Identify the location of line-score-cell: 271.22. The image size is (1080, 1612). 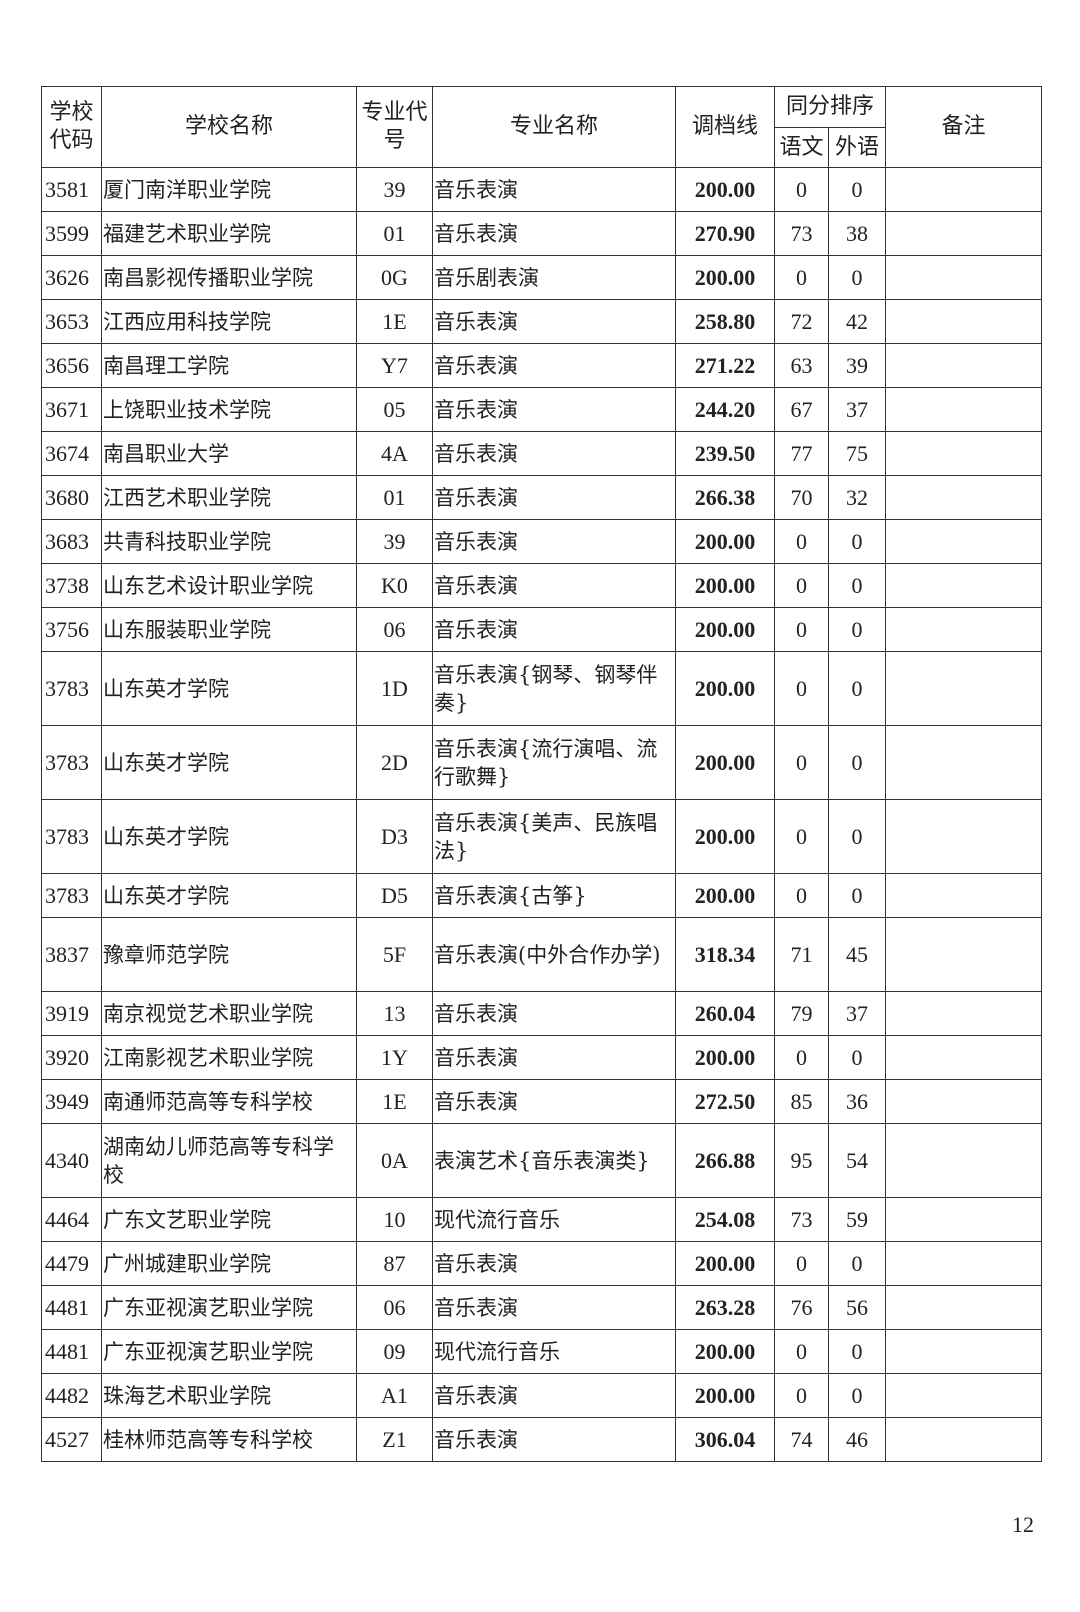
(725, 365).